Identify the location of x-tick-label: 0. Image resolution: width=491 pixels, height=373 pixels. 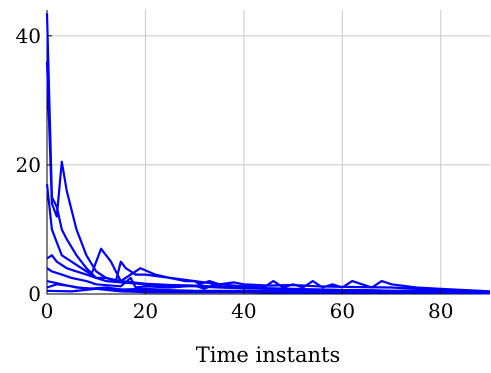
(47, 311).